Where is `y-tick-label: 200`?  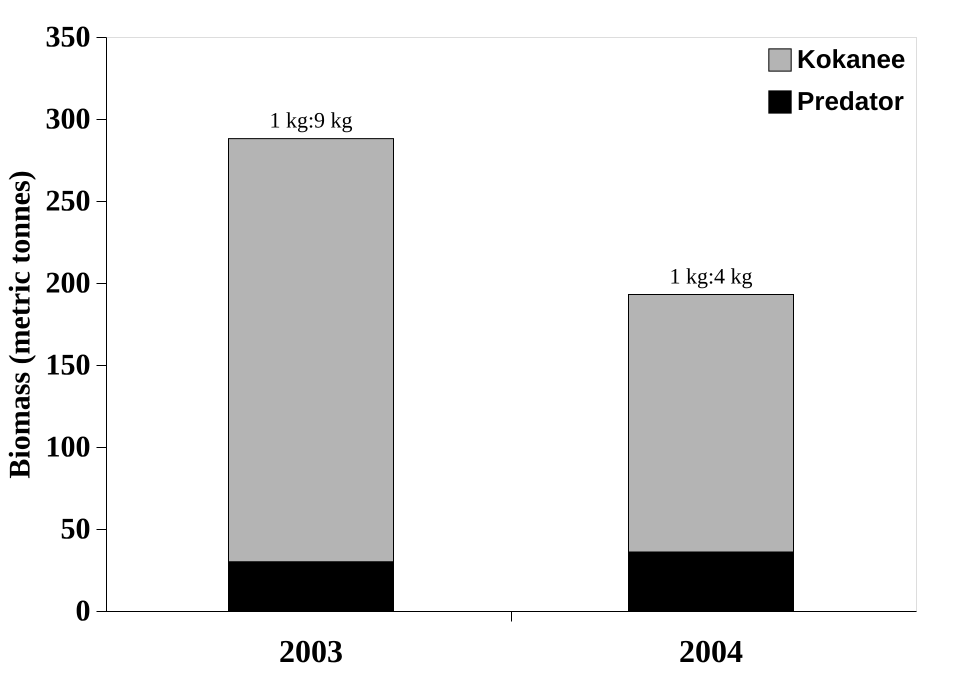
y-tick-label: 200 is located at coordinates (68, 283).